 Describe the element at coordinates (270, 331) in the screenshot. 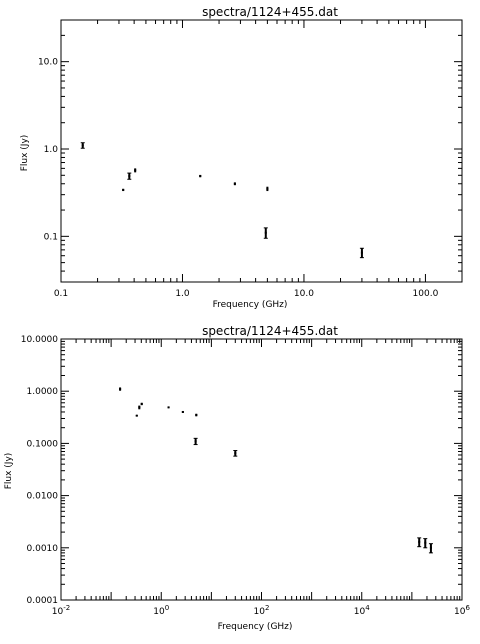

I see `lower-chart-title: spectra/1124+455.dat` at that location.